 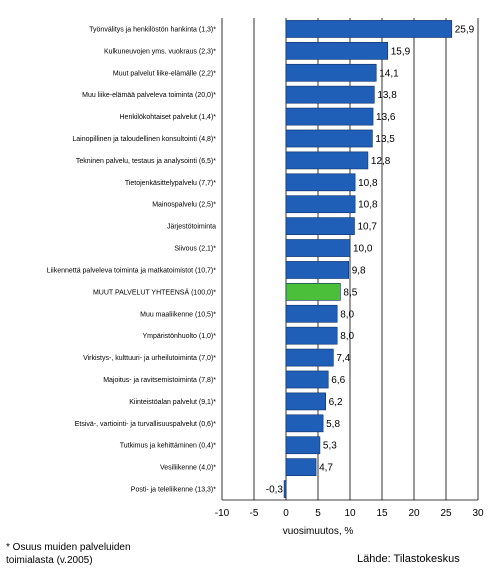 I want to click on value-label: 7,4, so click(x=343, y=358).